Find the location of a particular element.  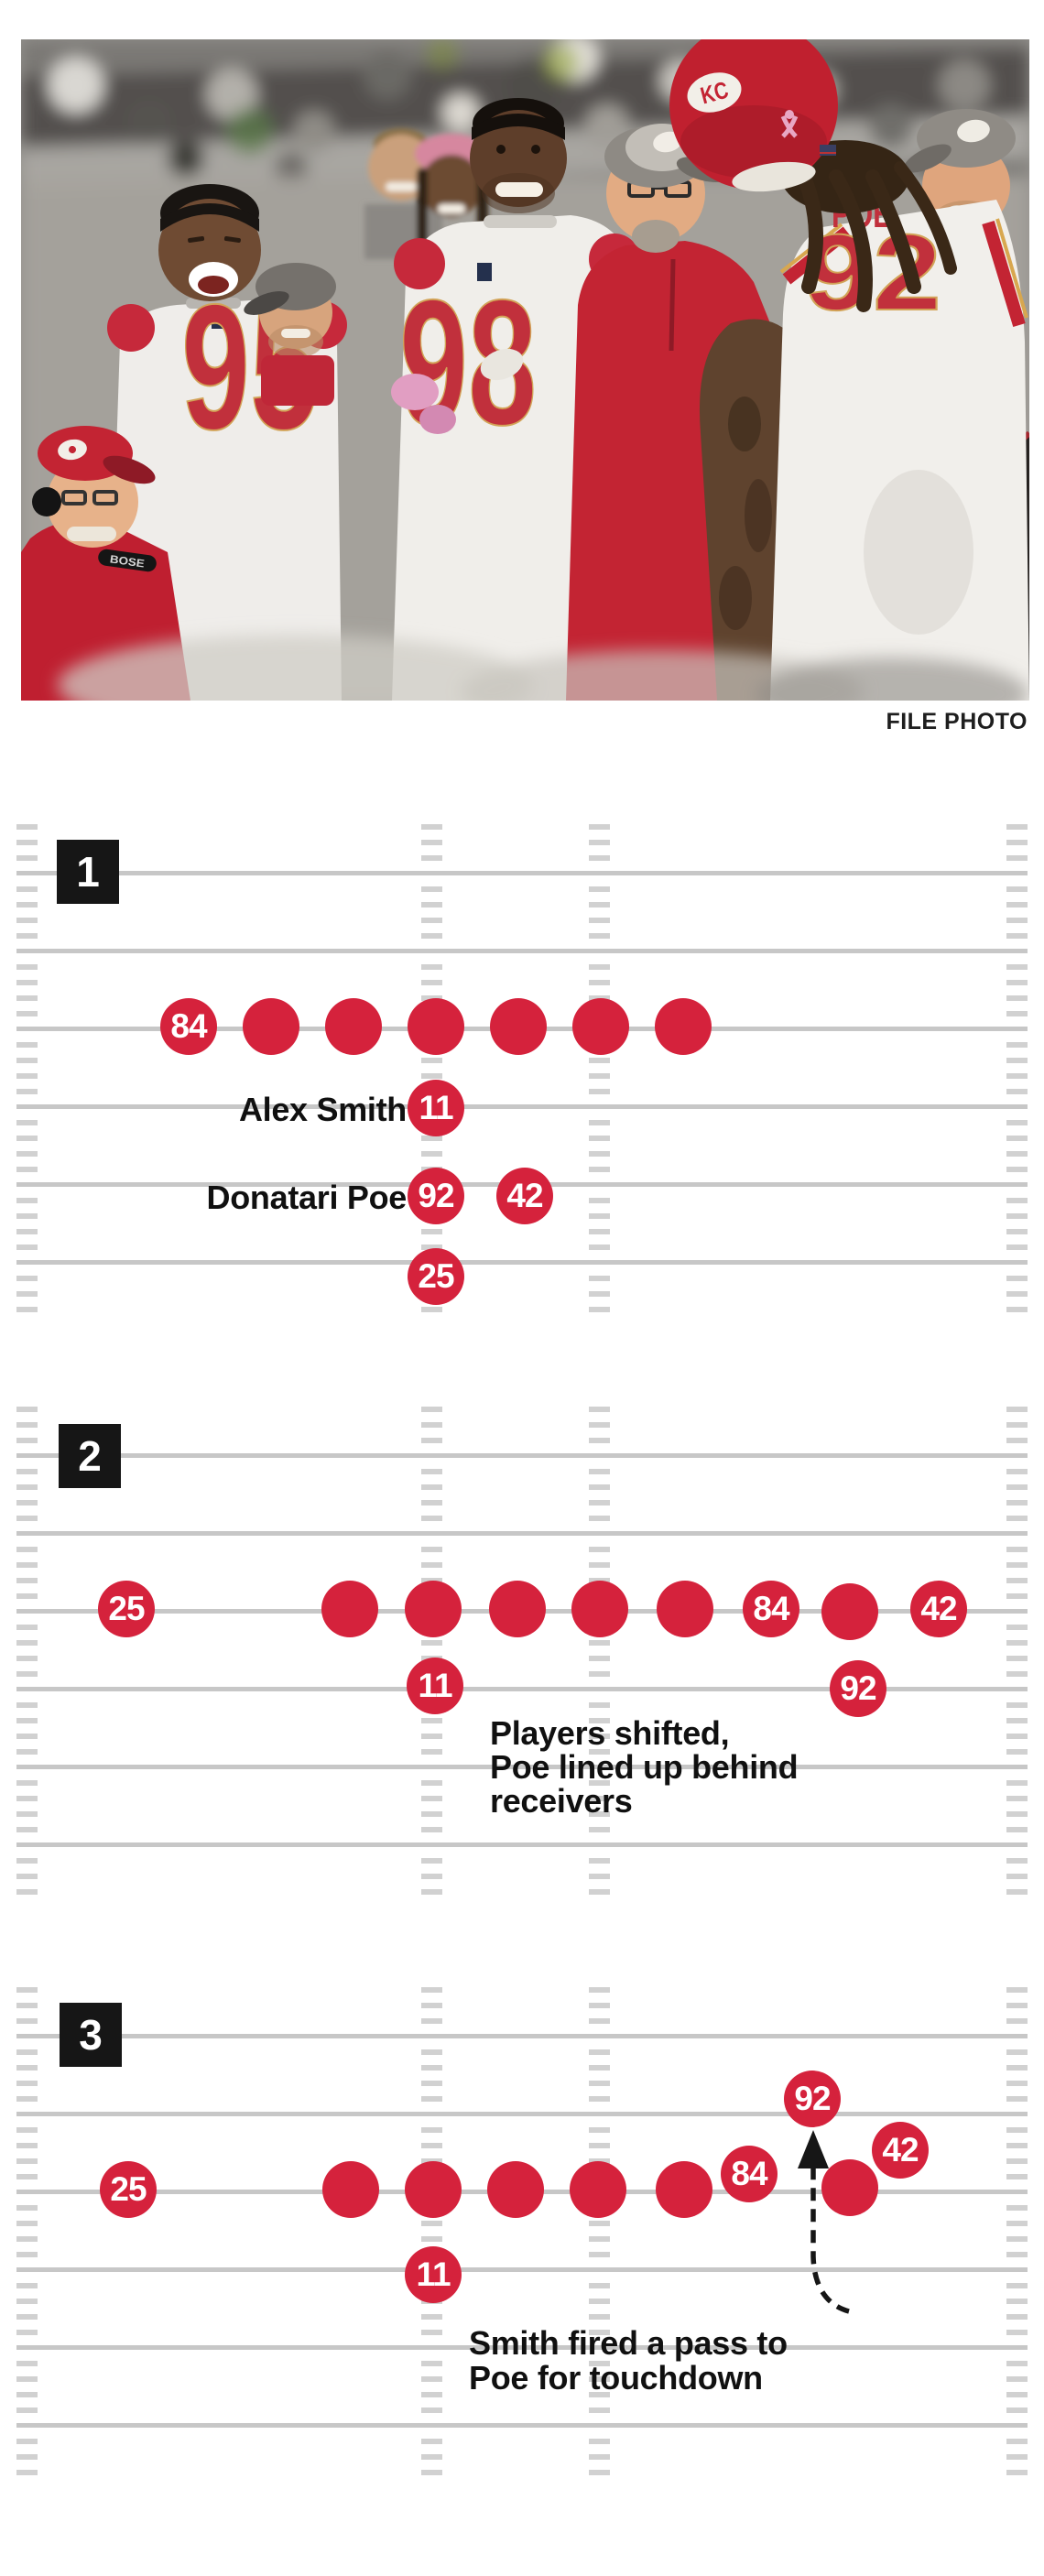

note-line: Poe lined up behind is located at coordinates (644, 1767).